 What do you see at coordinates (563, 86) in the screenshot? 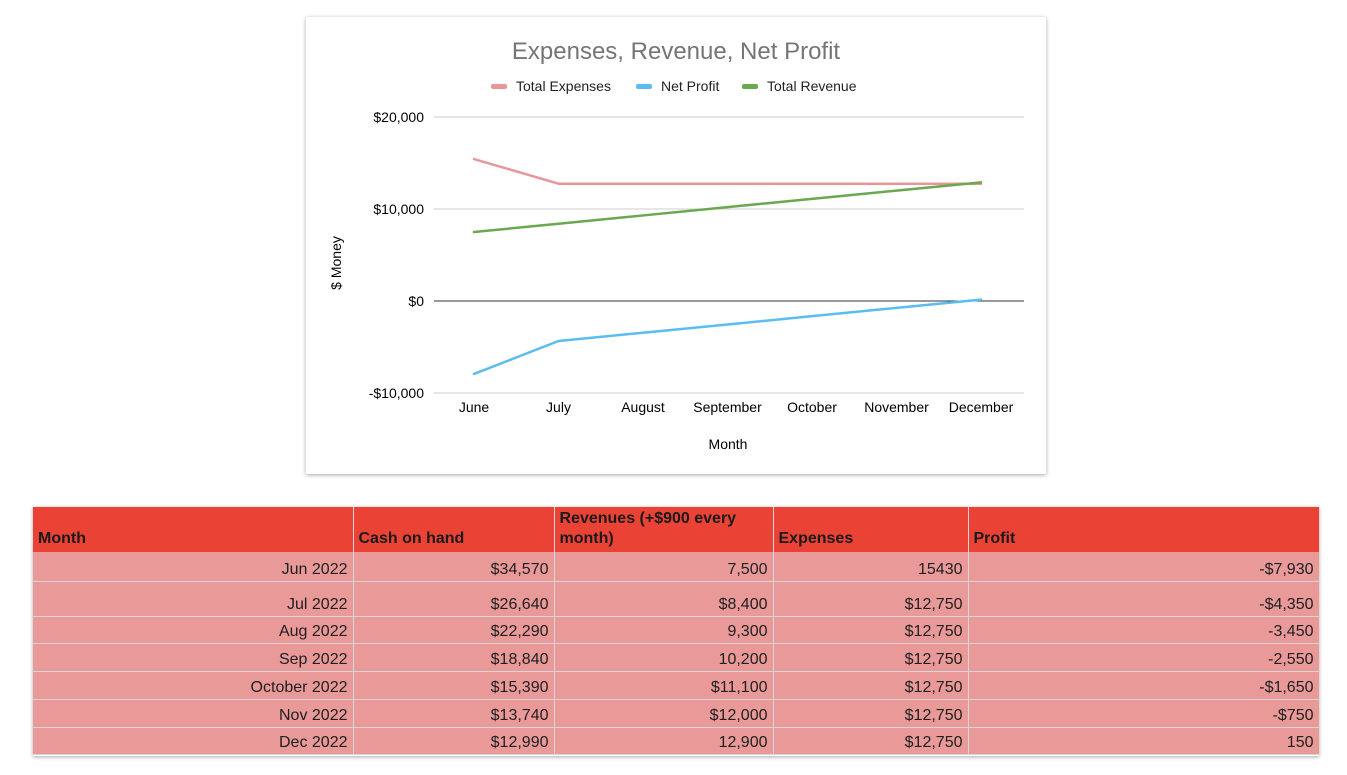
I see `legend-label-0: Total Expenses` at bounding box center [563, 86].